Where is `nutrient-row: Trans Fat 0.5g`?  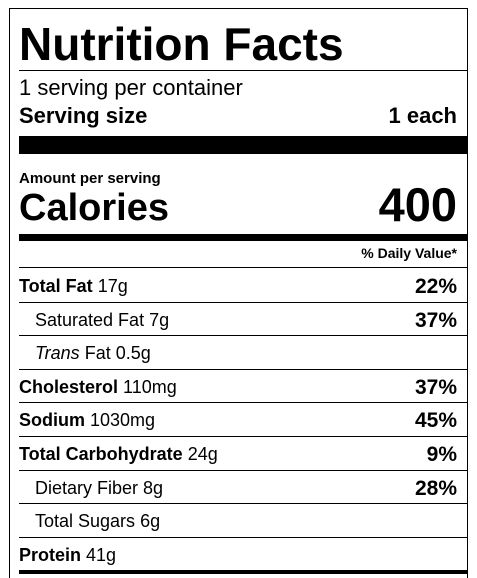
nutrient-row: Trans Fat 0.5g is located at coordinates (93, 353).